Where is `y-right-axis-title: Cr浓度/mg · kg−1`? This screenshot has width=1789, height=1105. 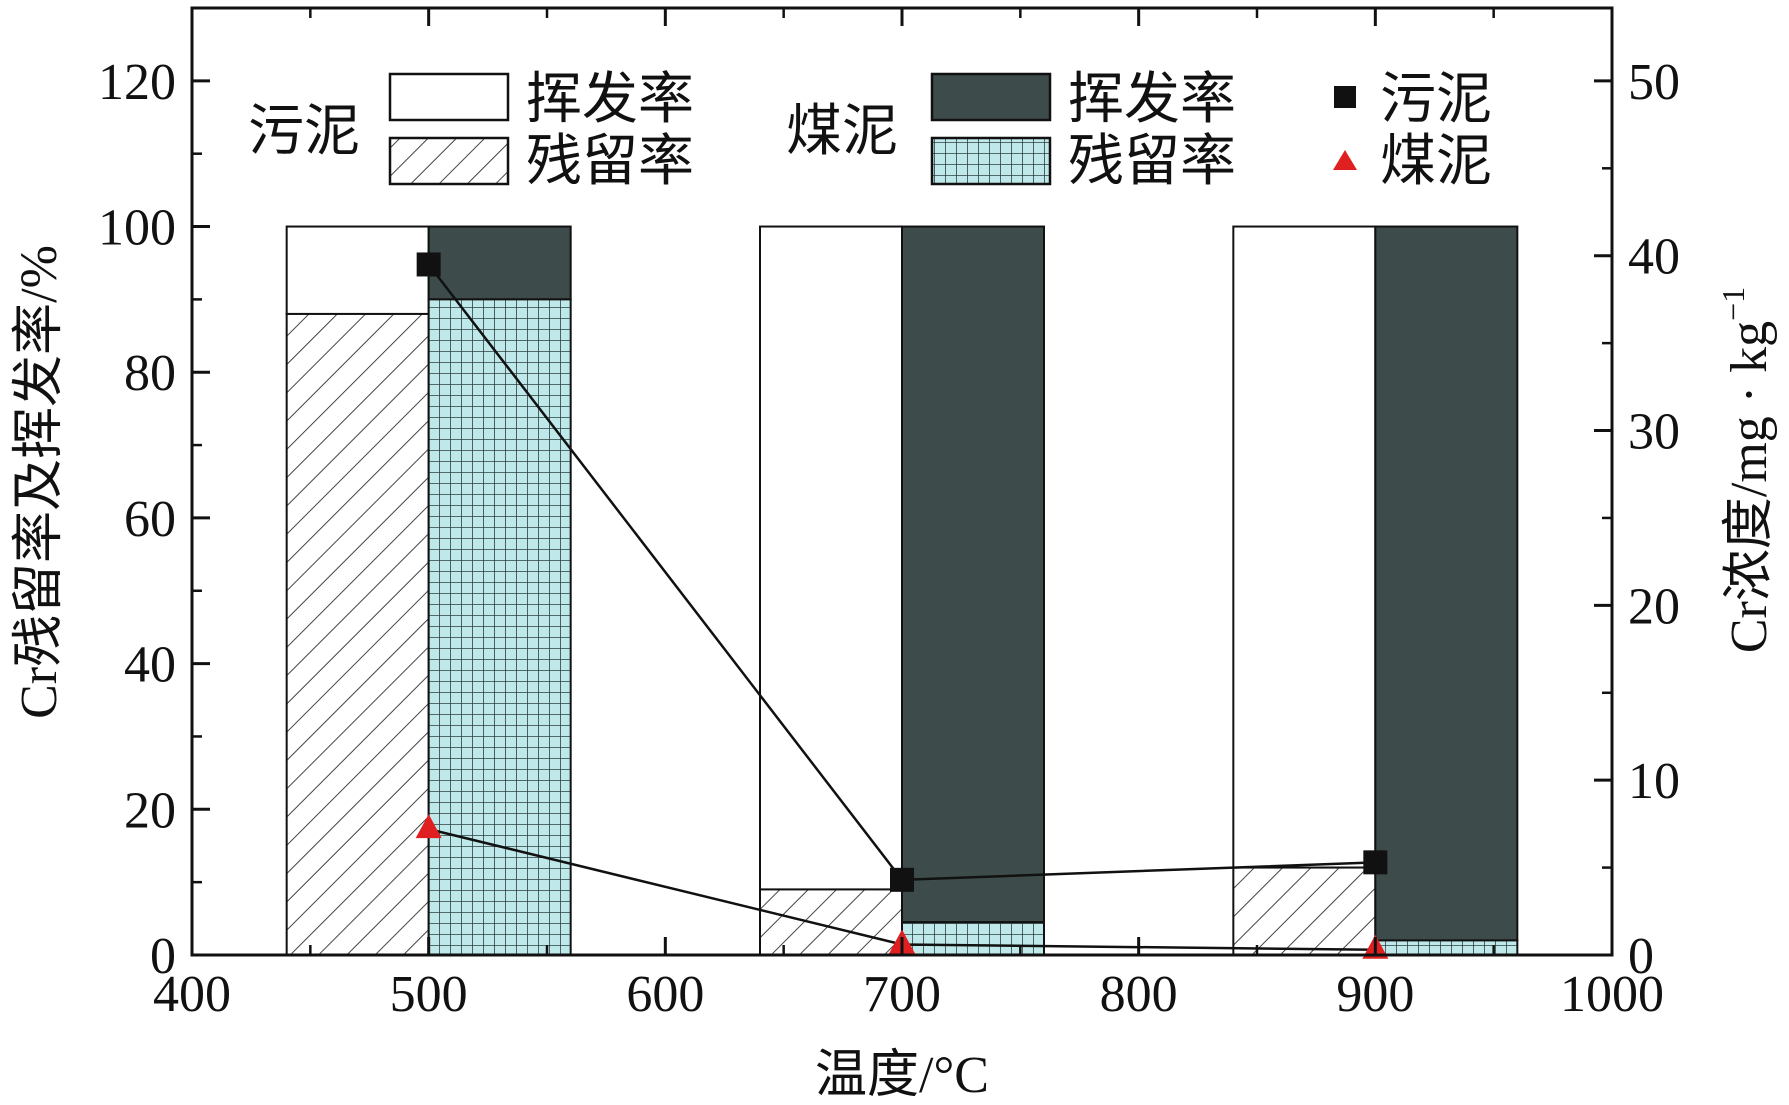 y-right-axis-title: Cr浓度/mg · kg−1 is located at coordinates (1746, 470).